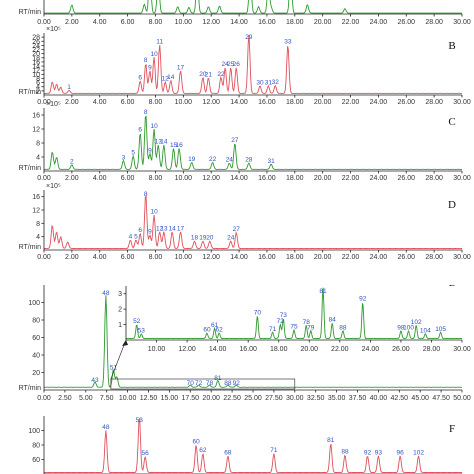 The image size is (474, 474). I want to click on peak-label: 72, so click(199, 383).